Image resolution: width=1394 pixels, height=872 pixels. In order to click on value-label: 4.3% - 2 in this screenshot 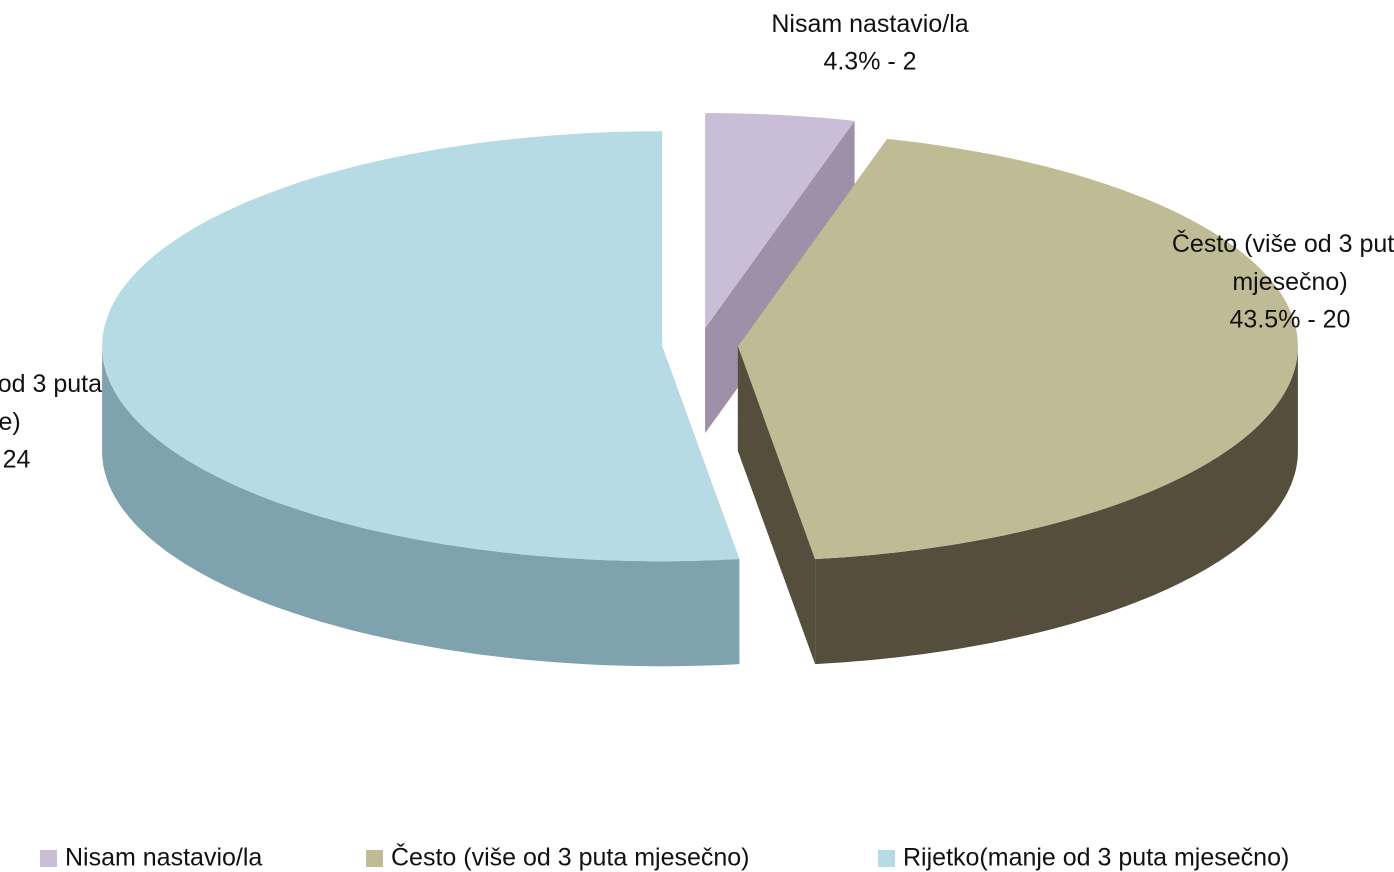, I will do `click(869, 62)`.